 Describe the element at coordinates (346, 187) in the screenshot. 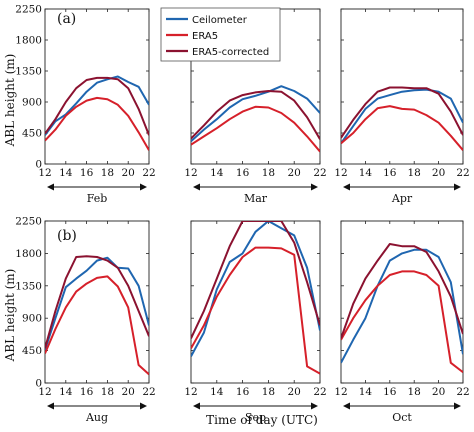

I see `arrow-head-left-apr` at that location.